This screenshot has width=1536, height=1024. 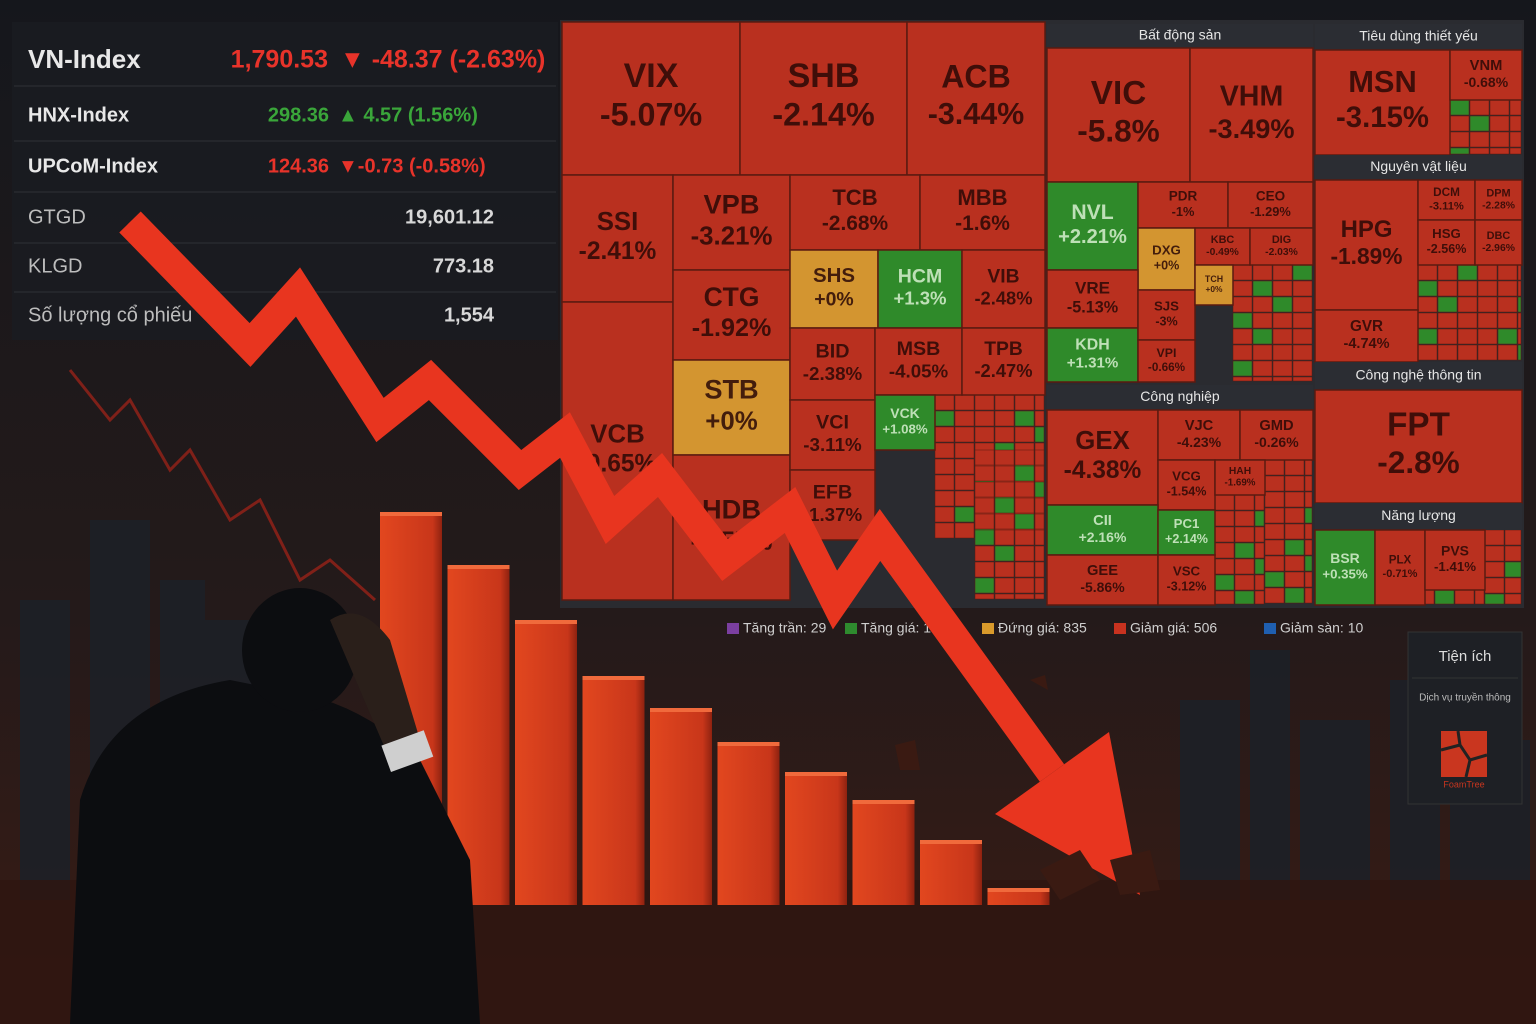 I want to click on ticker: BID, so click(x=832, y=351).